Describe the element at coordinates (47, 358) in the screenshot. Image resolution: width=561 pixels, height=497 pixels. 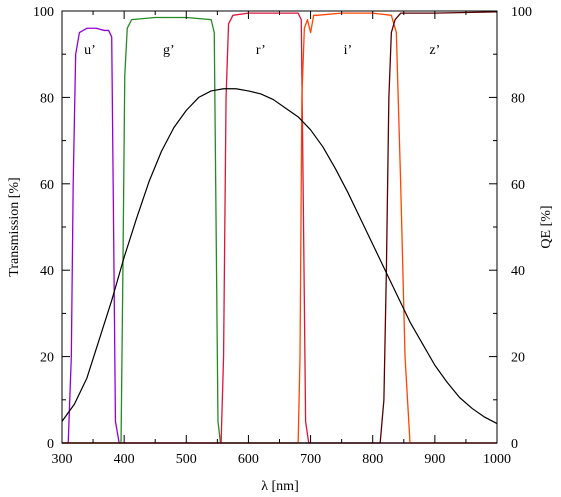
I see `y-tick-label: 20` at that location.